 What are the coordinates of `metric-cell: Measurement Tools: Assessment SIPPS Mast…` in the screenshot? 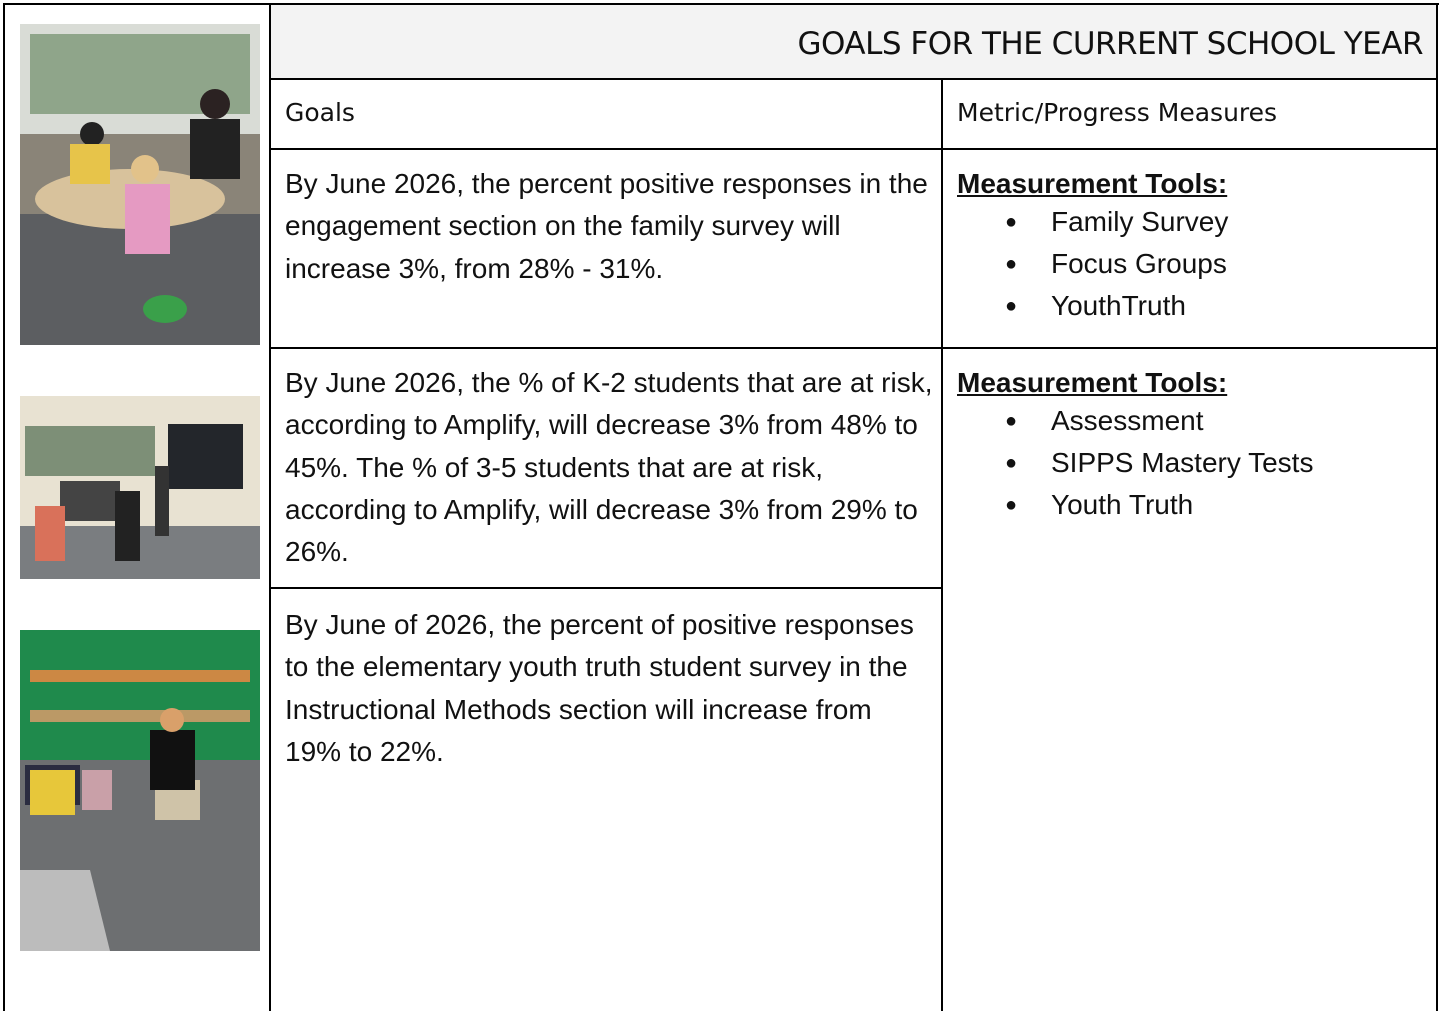 It's located at (1192, 446).